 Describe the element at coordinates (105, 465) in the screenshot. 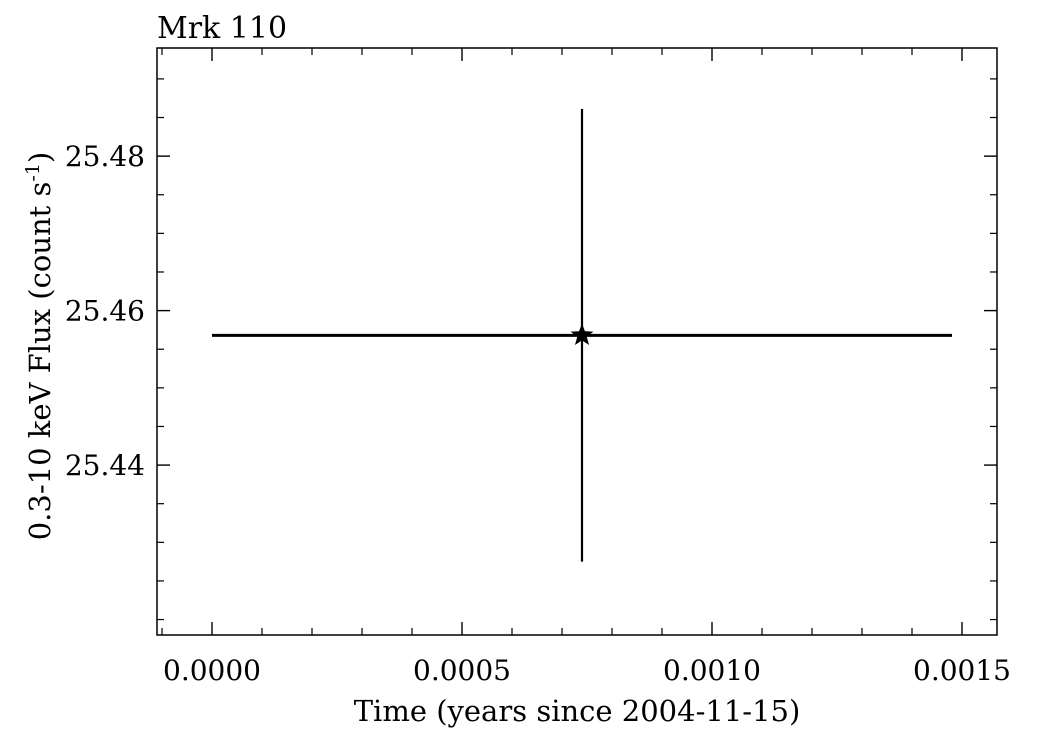

I see `y-tick-label: 25.44` at that location.